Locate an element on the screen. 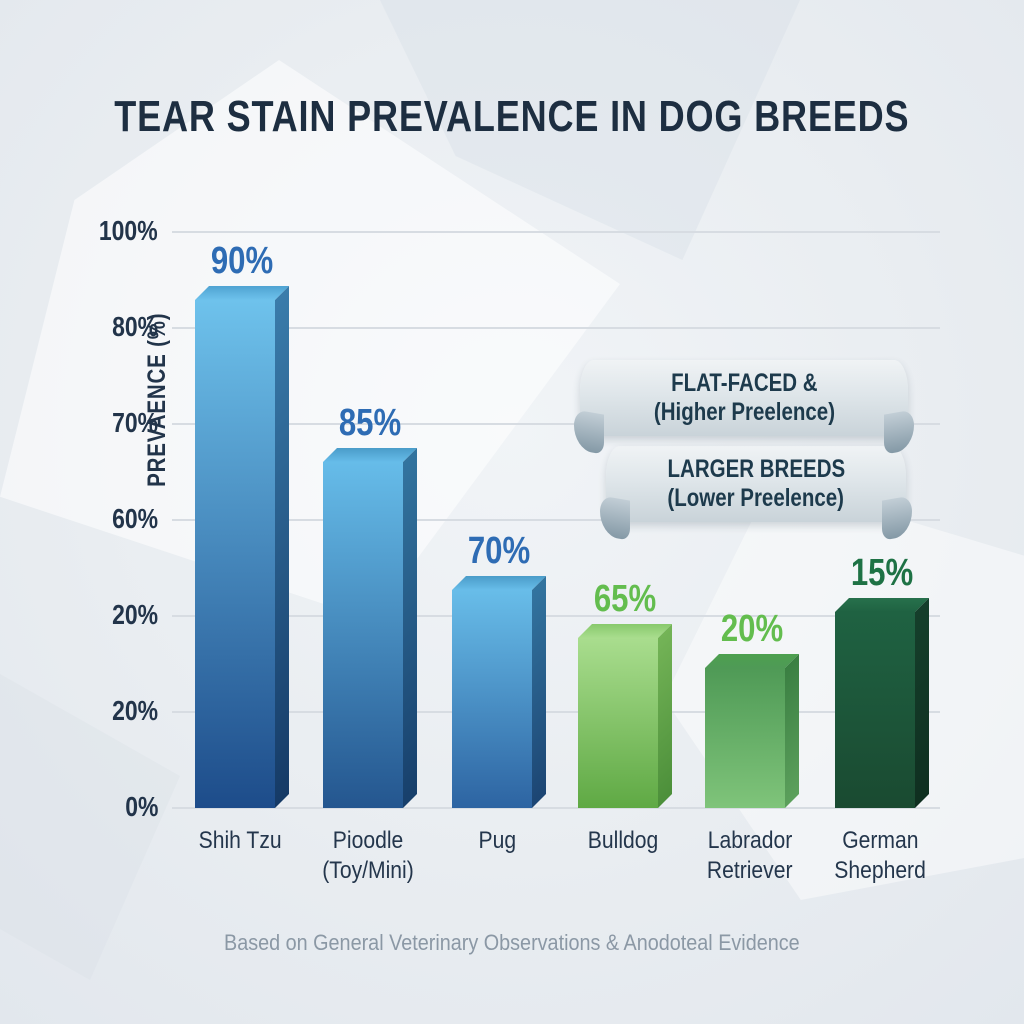  page-title-text: TEAR STAIN PREVALENCE IN DOG BREEDS is located at coordinates (512, 116).